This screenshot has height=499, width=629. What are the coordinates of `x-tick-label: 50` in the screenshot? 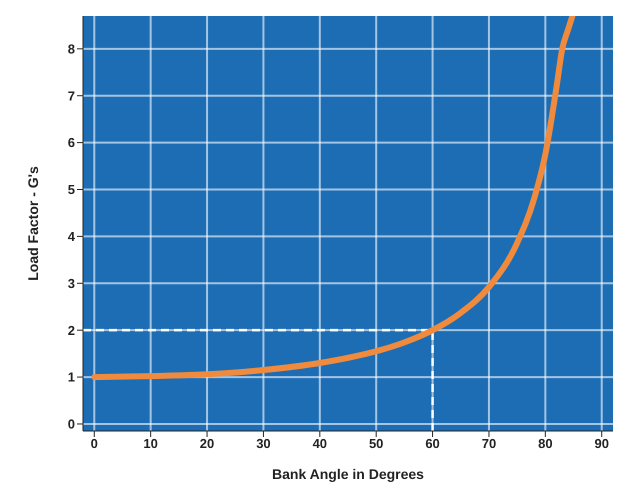 It's located at (376, 444).